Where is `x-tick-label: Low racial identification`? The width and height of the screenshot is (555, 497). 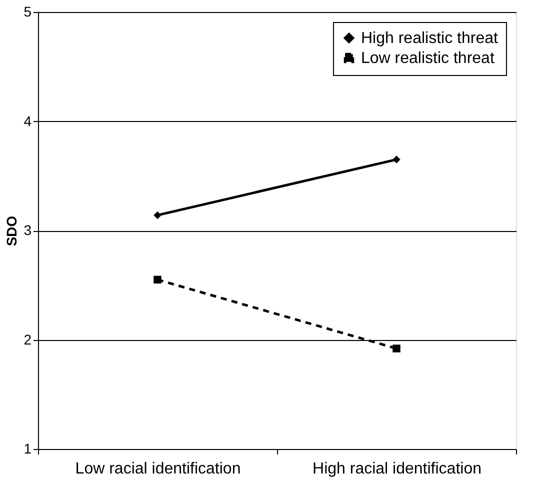
x-tick-label: Low racial identification is located at coordinates (158, 469).